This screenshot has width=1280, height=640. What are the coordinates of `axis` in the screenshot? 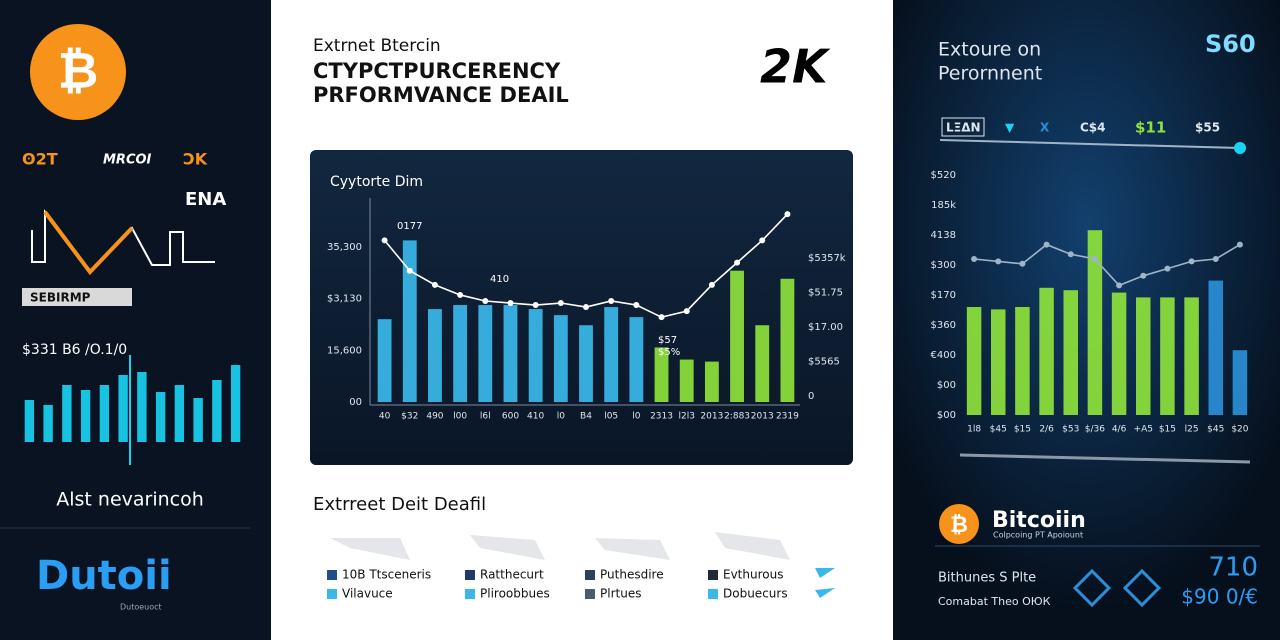 It's located at (1105, 458).